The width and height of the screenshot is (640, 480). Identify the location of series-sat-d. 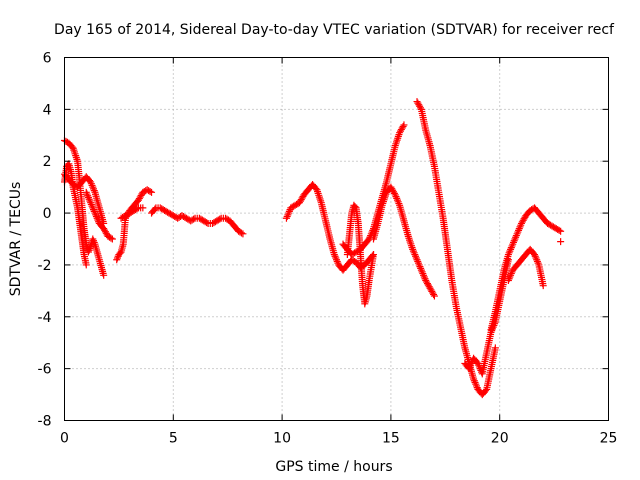
(99, 215).